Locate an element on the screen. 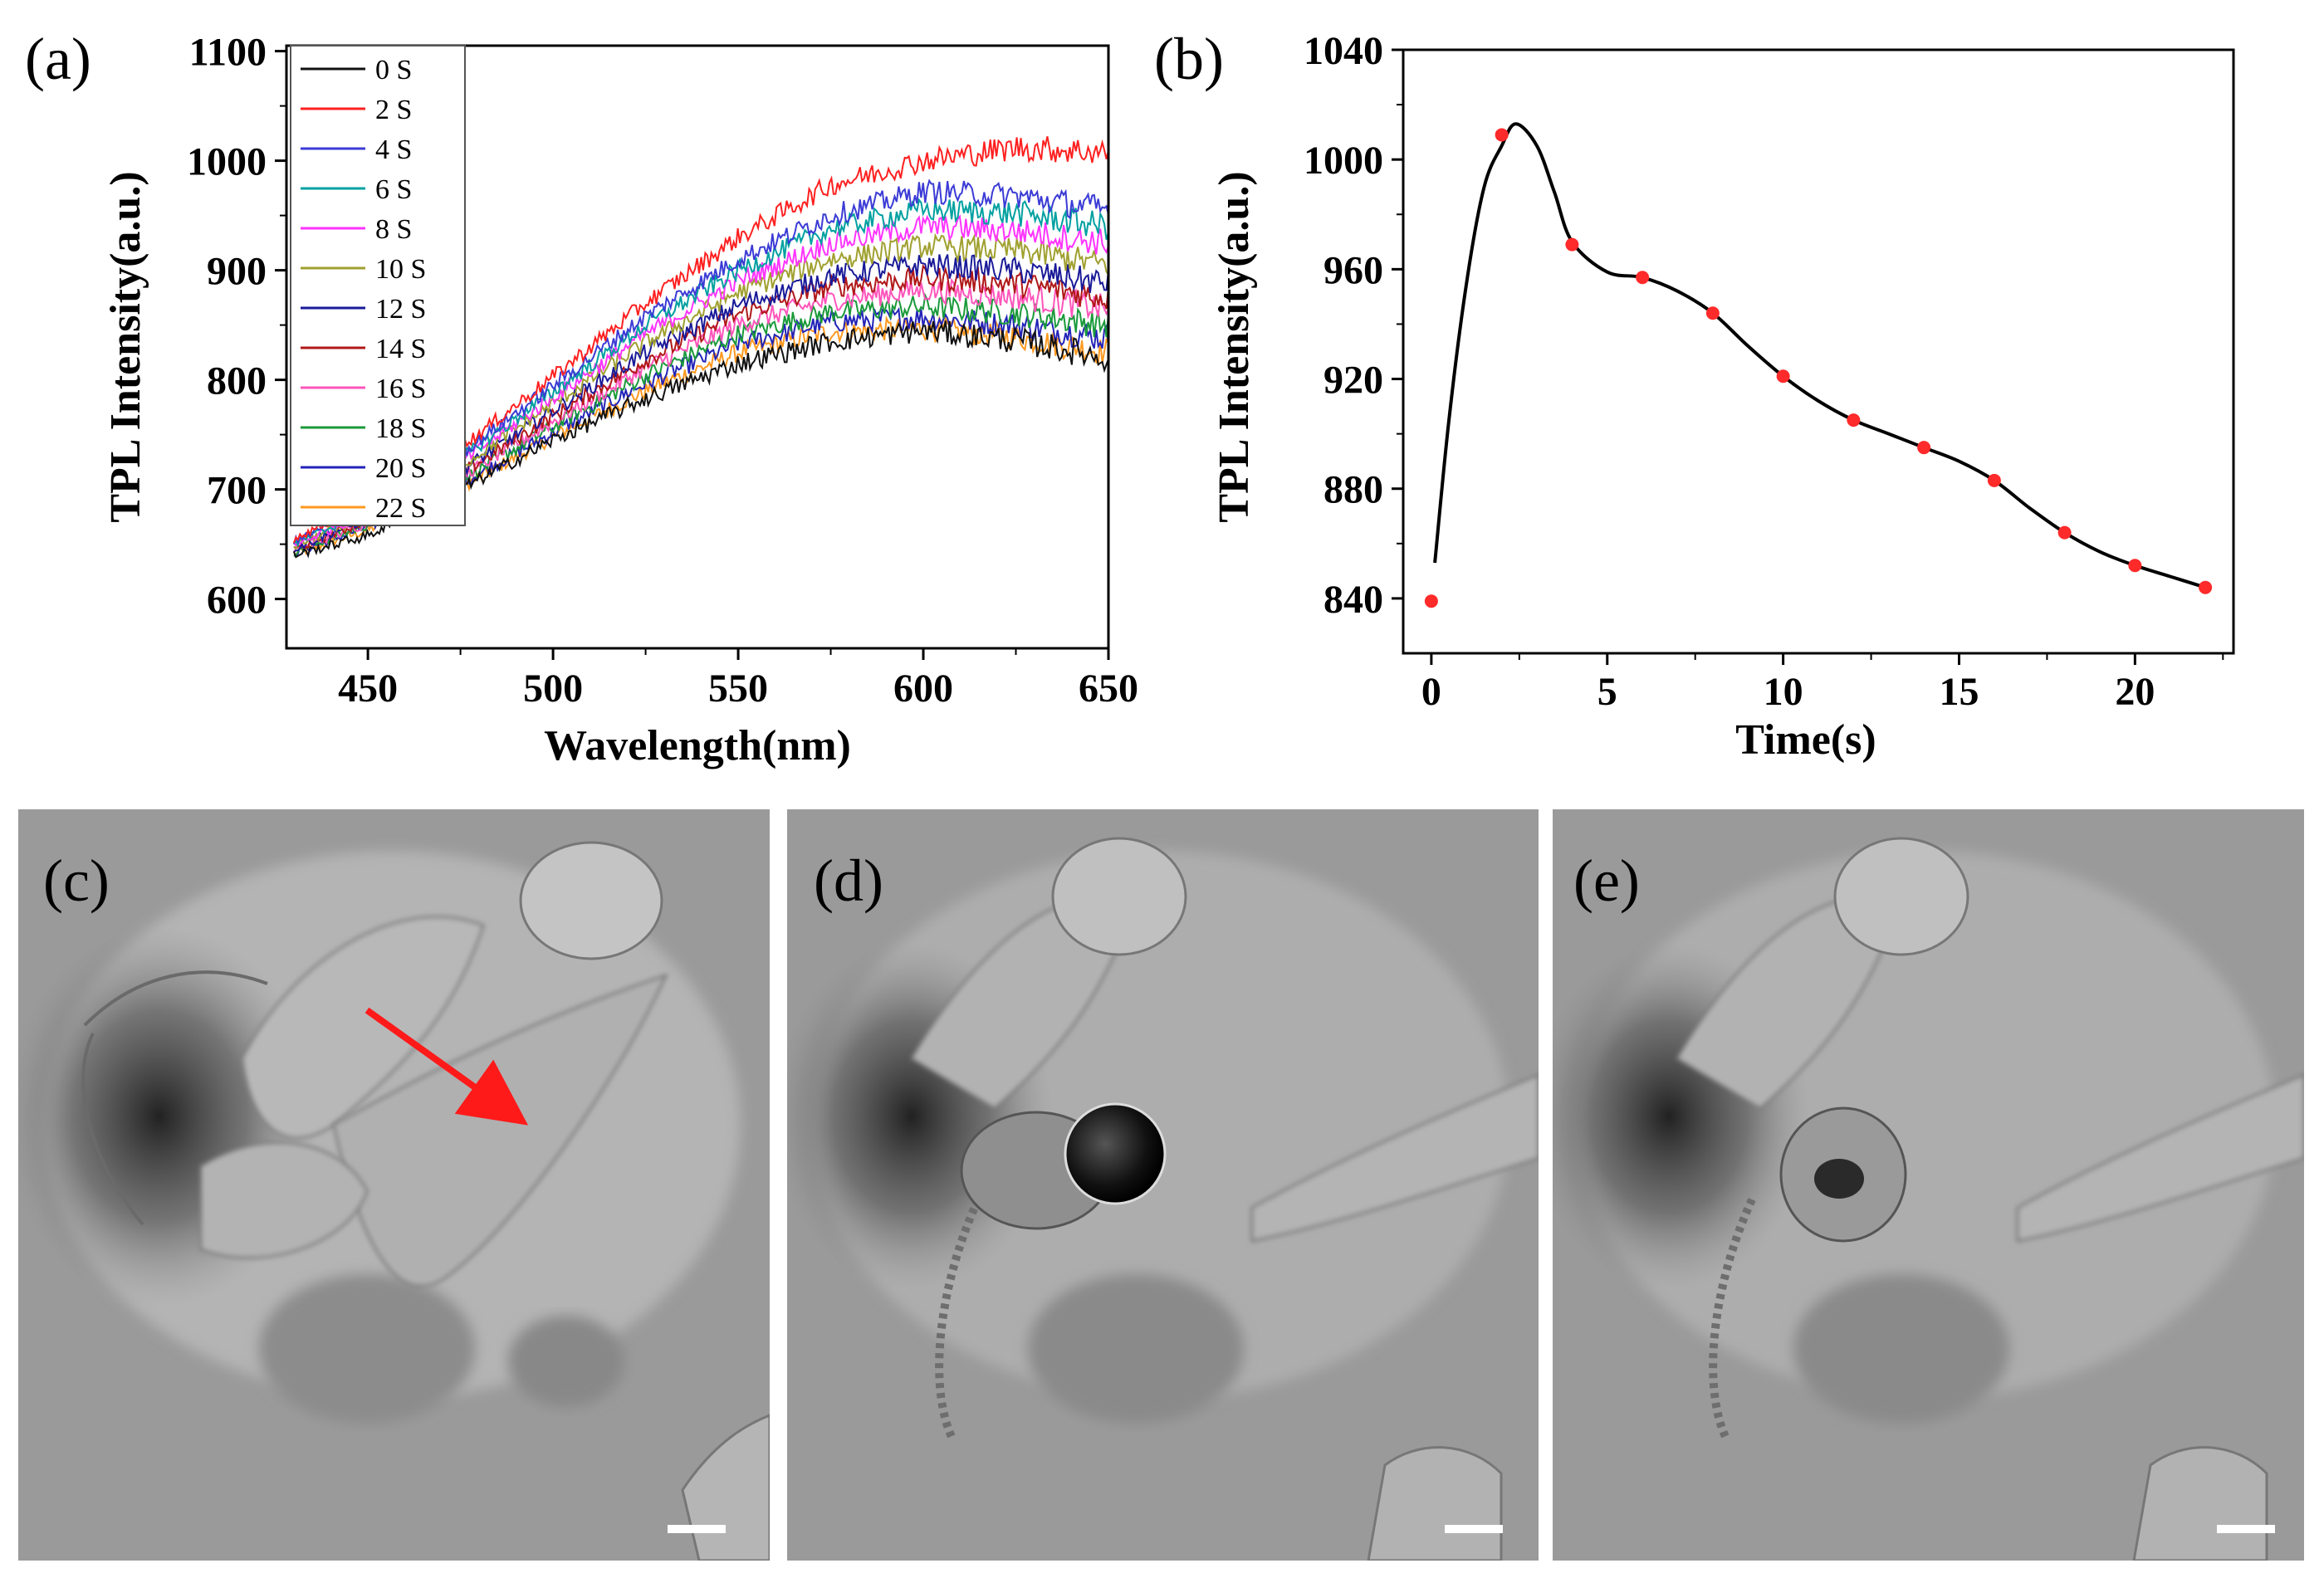 This screenshot has height=1573, width=2324. x-tick-label: 10 is located at coordinates (1783, 692).